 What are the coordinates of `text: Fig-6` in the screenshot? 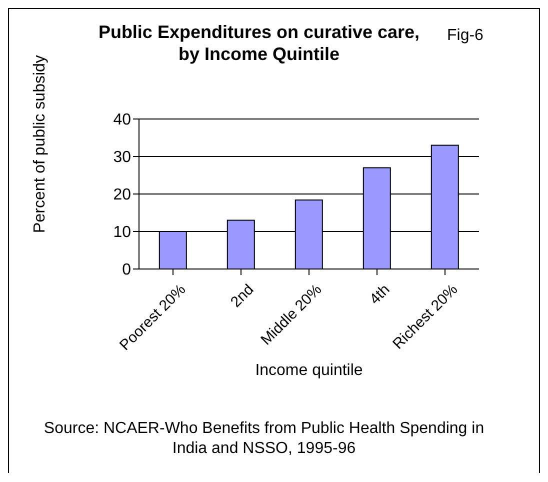 It's located at (465, 36).